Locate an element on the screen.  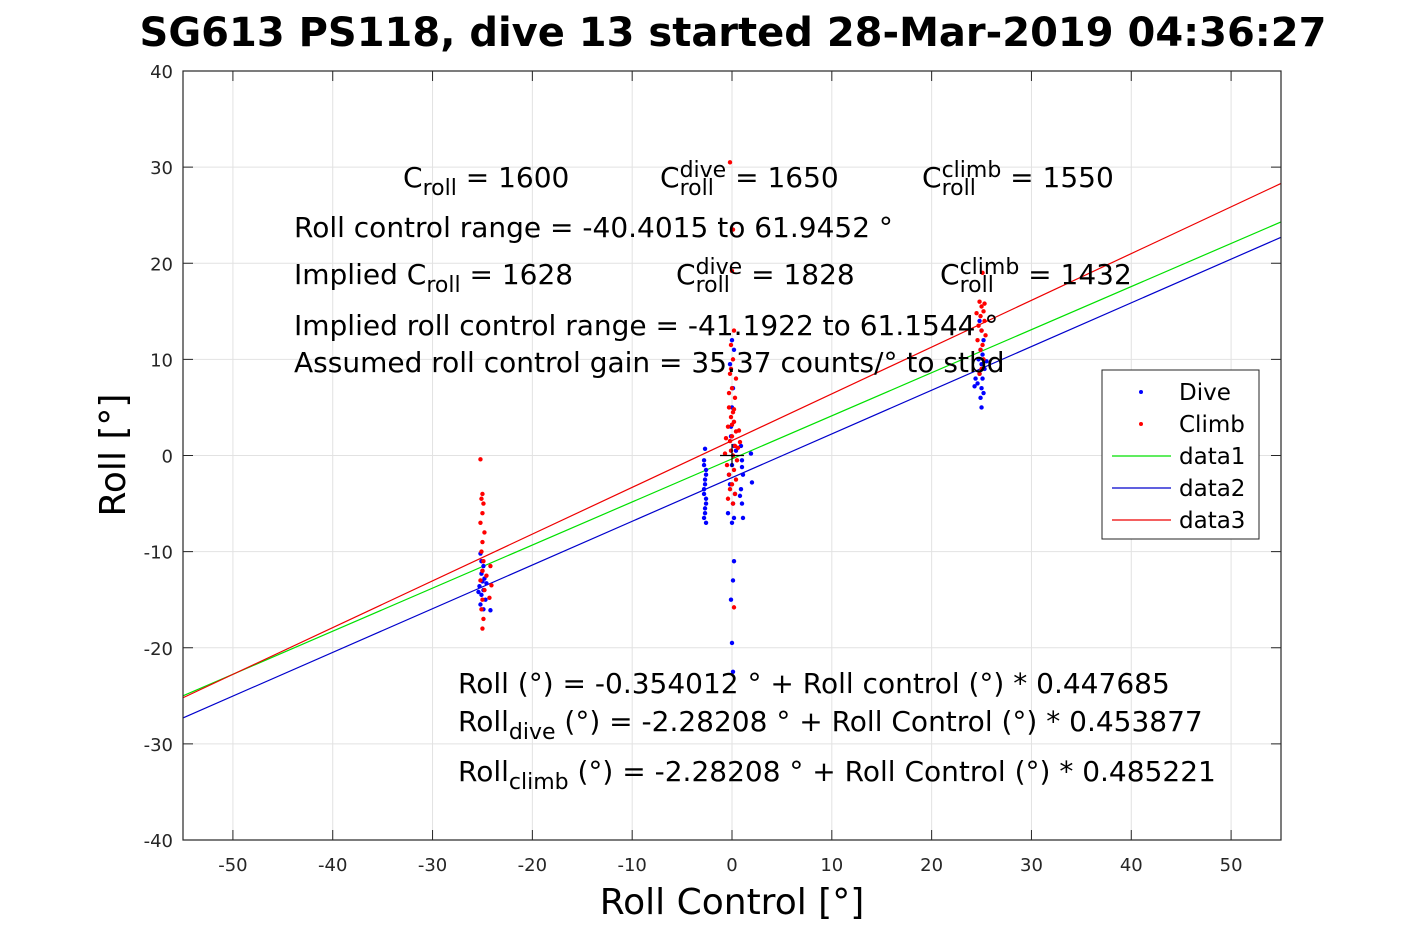
y-tick-label: -40 is located at coordinates (158, 841).